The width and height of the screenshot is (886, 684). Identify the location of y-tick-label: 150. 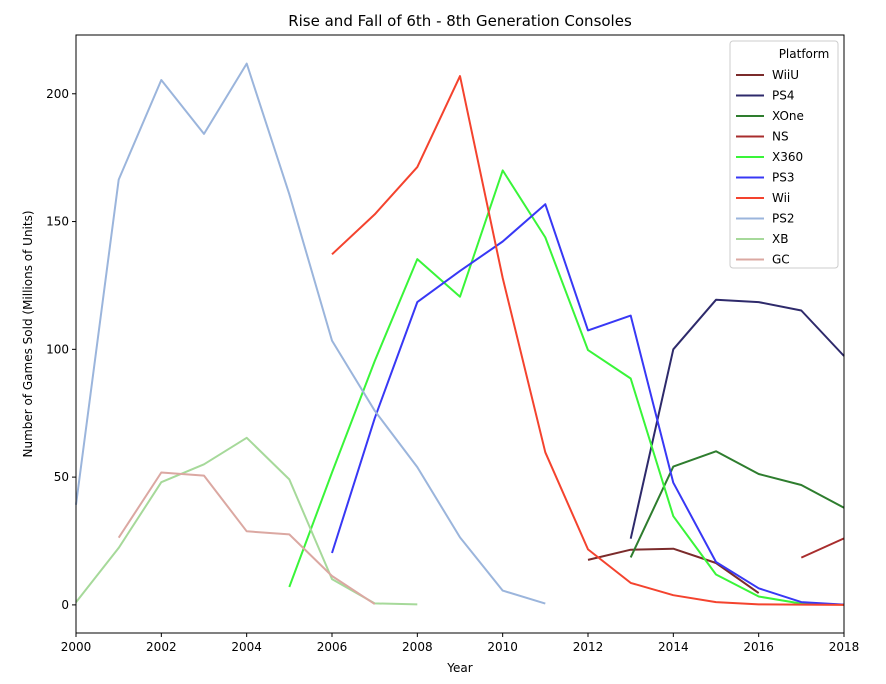
(57, 222).